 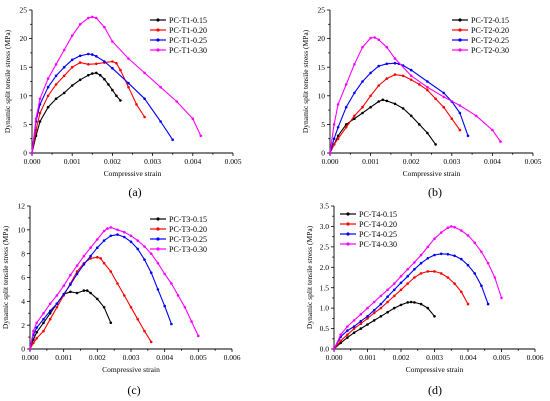 I want to click on series-line-PC-T2-0.30, so click(x=415, y=95).